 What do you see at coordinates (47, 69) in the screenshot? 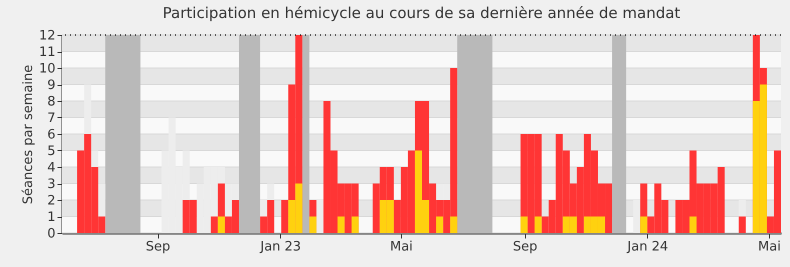
I see `y-tick-label: 10` at bounding box center [47, 69].